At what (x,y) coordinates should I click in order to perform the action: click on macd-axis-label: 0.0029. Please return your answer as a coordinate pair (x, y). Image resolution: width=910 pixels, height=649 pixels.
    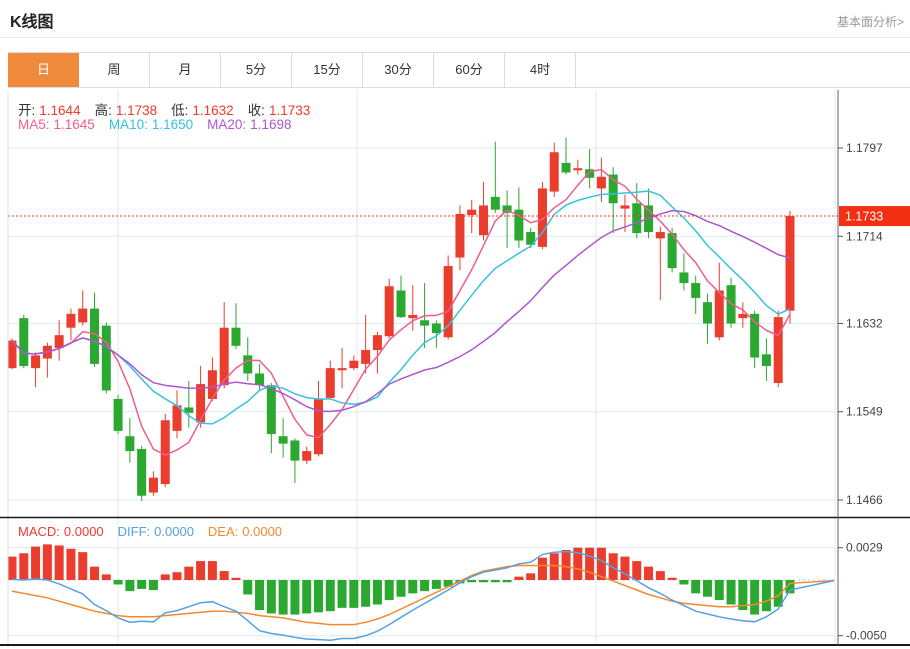
    Looking at the image, I should click on (864, 548).